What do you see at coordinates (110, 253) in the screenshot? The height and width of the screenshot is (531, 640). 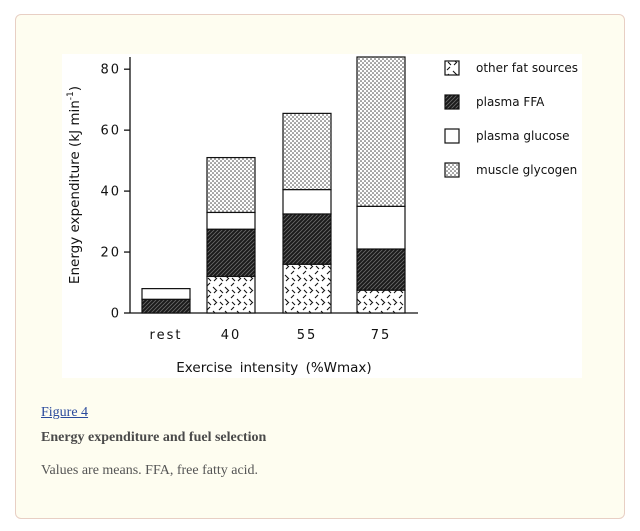 I see `y-tick-label: 20` at bounding box center [110, 253].